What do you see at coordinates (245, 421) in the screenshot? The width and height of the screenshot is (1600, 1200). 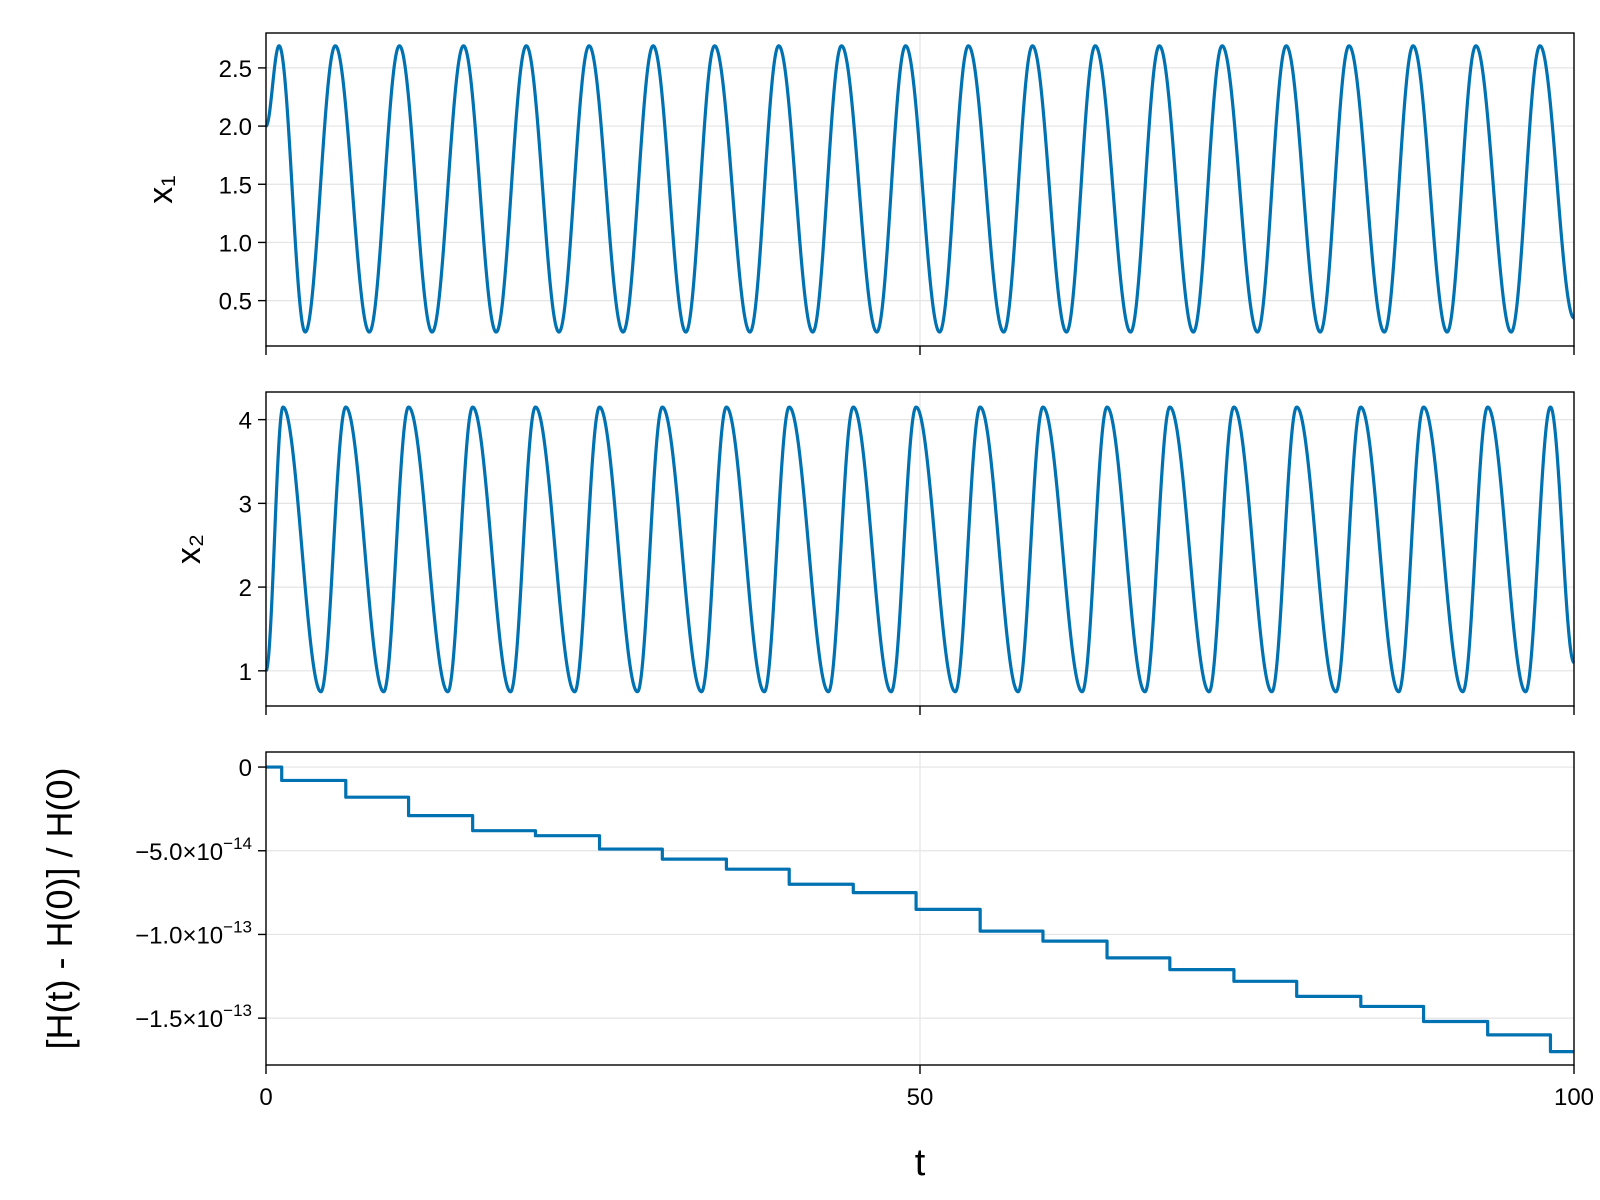 I see `y-tick-label-3: 4` at bounding box center [245, 421].